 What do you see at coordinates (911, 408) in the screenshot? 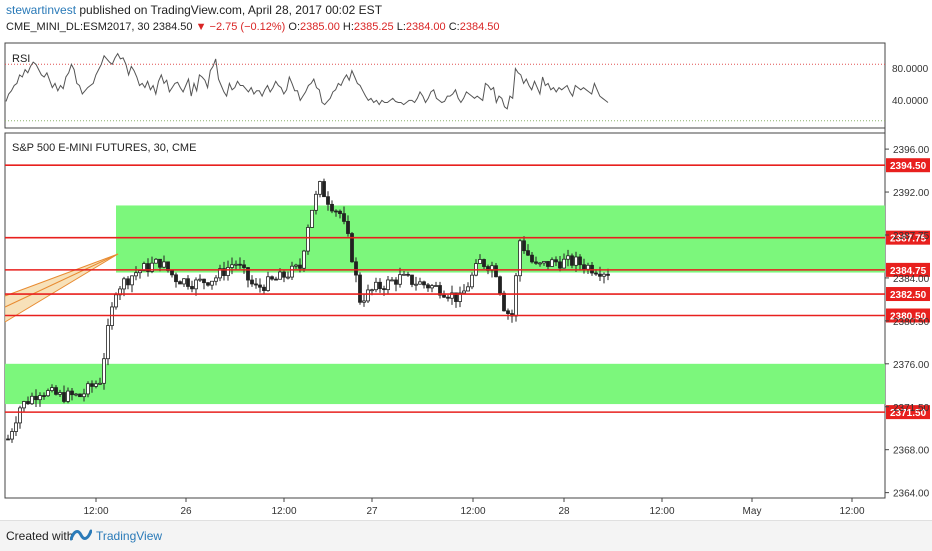
I see `y-tick-label: 2371.50` at bounding box center [911, 408].